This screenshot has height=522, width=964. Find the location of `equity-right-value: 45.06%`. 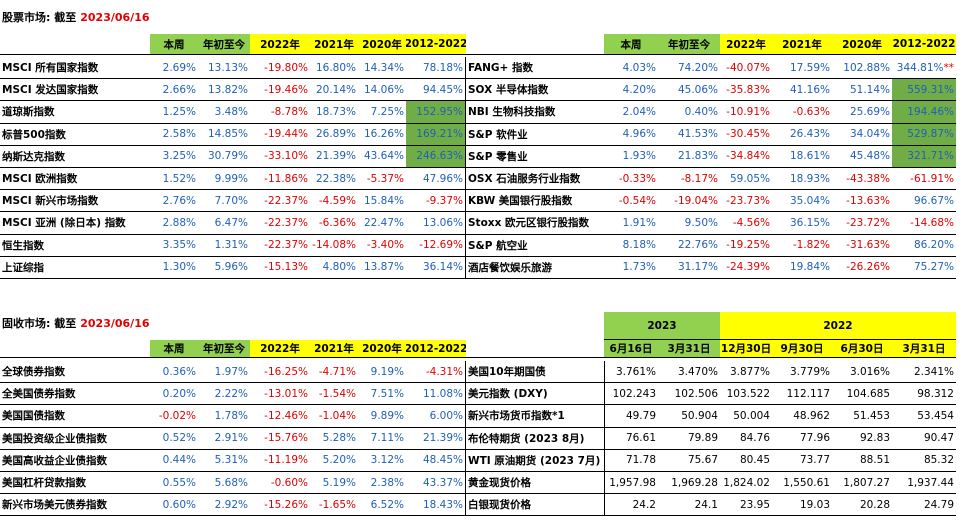

equity-right-value: 45.06% is located at coordinates (689, 90).